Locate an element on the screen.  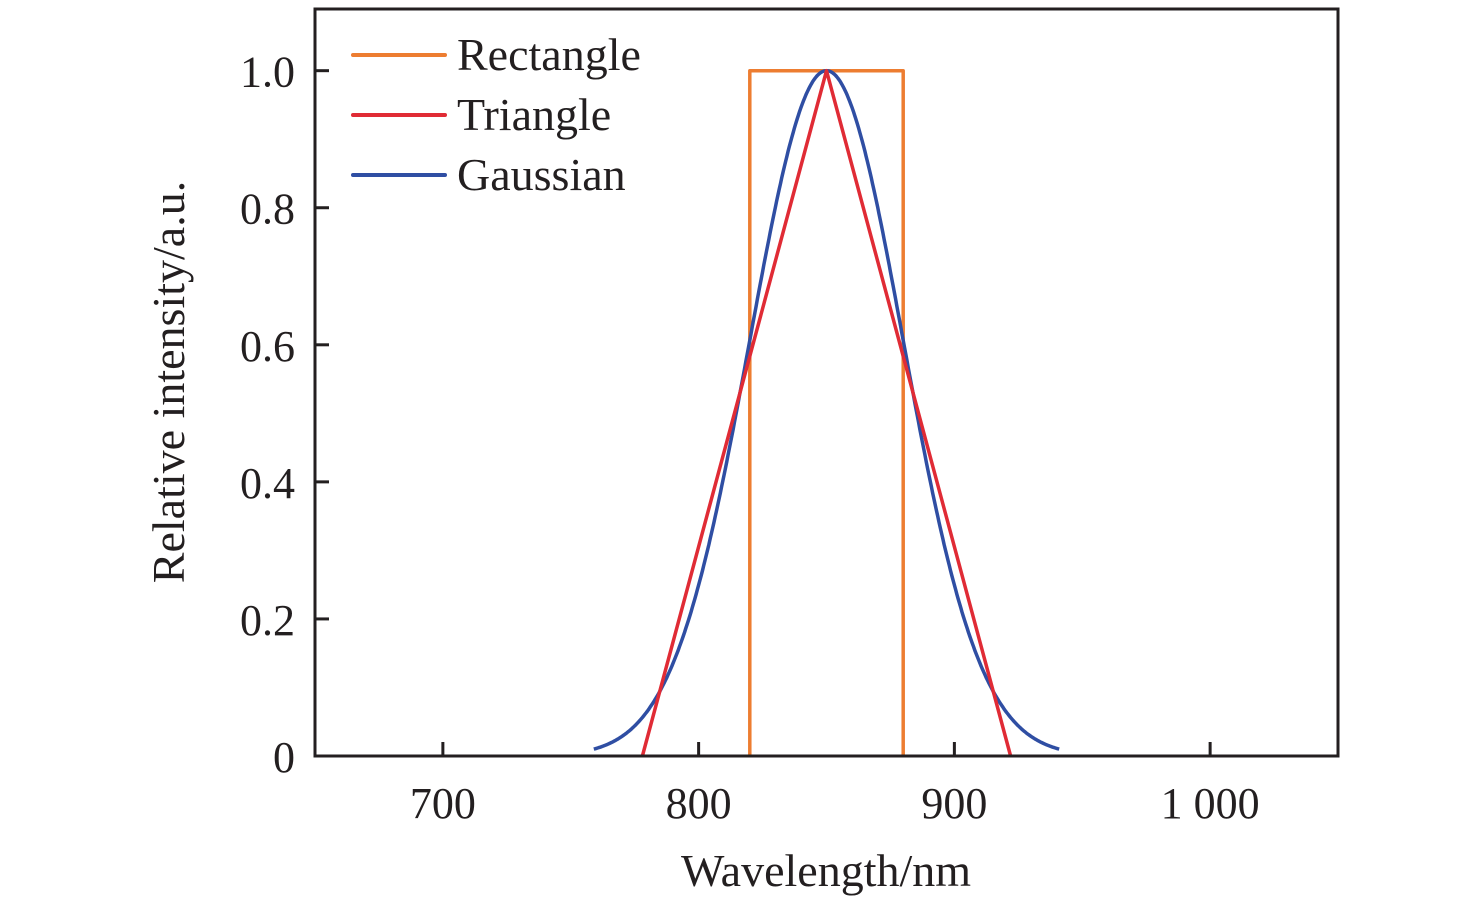
y-tick-label: 1.0 is located at coordinates (267, 72).